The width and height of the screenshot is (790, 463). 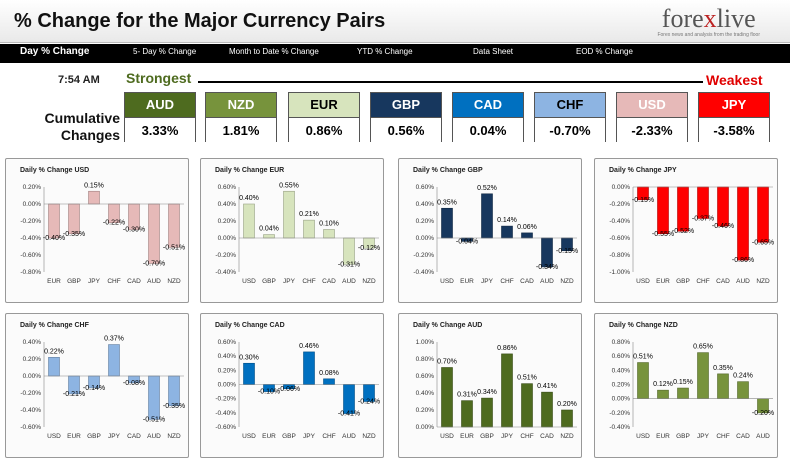 What do you see at coordinates (643, 357) in the screenshot?
I see `data-label: 0.51%` at bounding box center [643, 357].